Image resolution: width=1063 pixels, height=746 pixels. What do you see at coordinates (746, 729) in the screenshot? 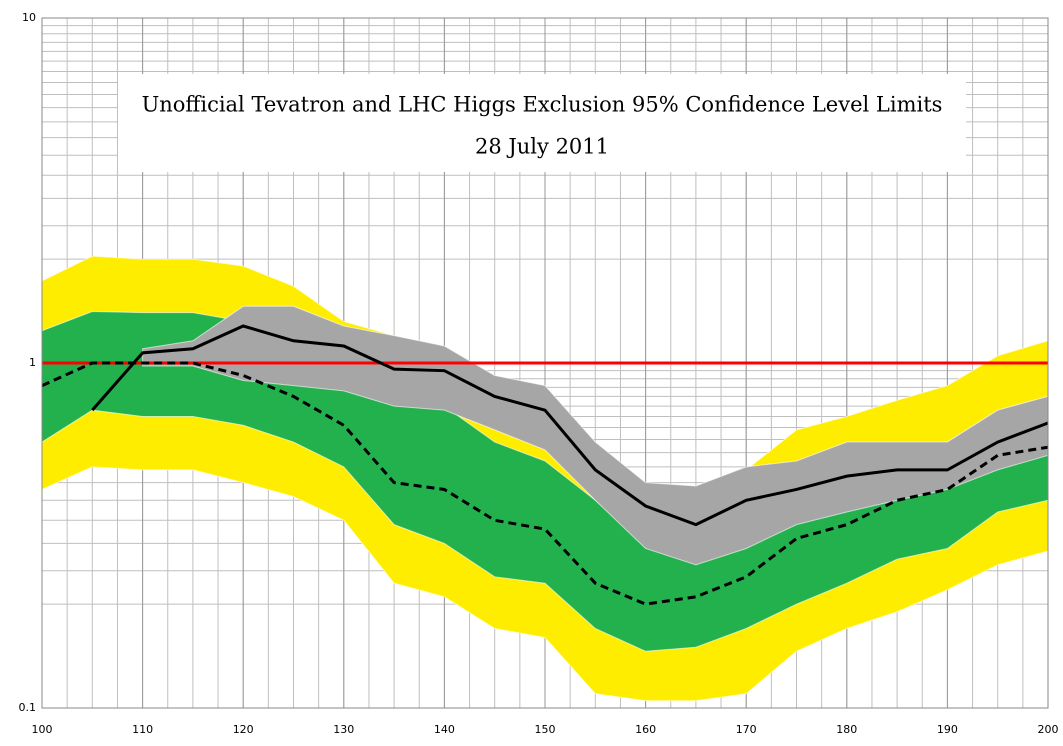
I see `x-tick-label: 170` at bounding box center [746, 729].